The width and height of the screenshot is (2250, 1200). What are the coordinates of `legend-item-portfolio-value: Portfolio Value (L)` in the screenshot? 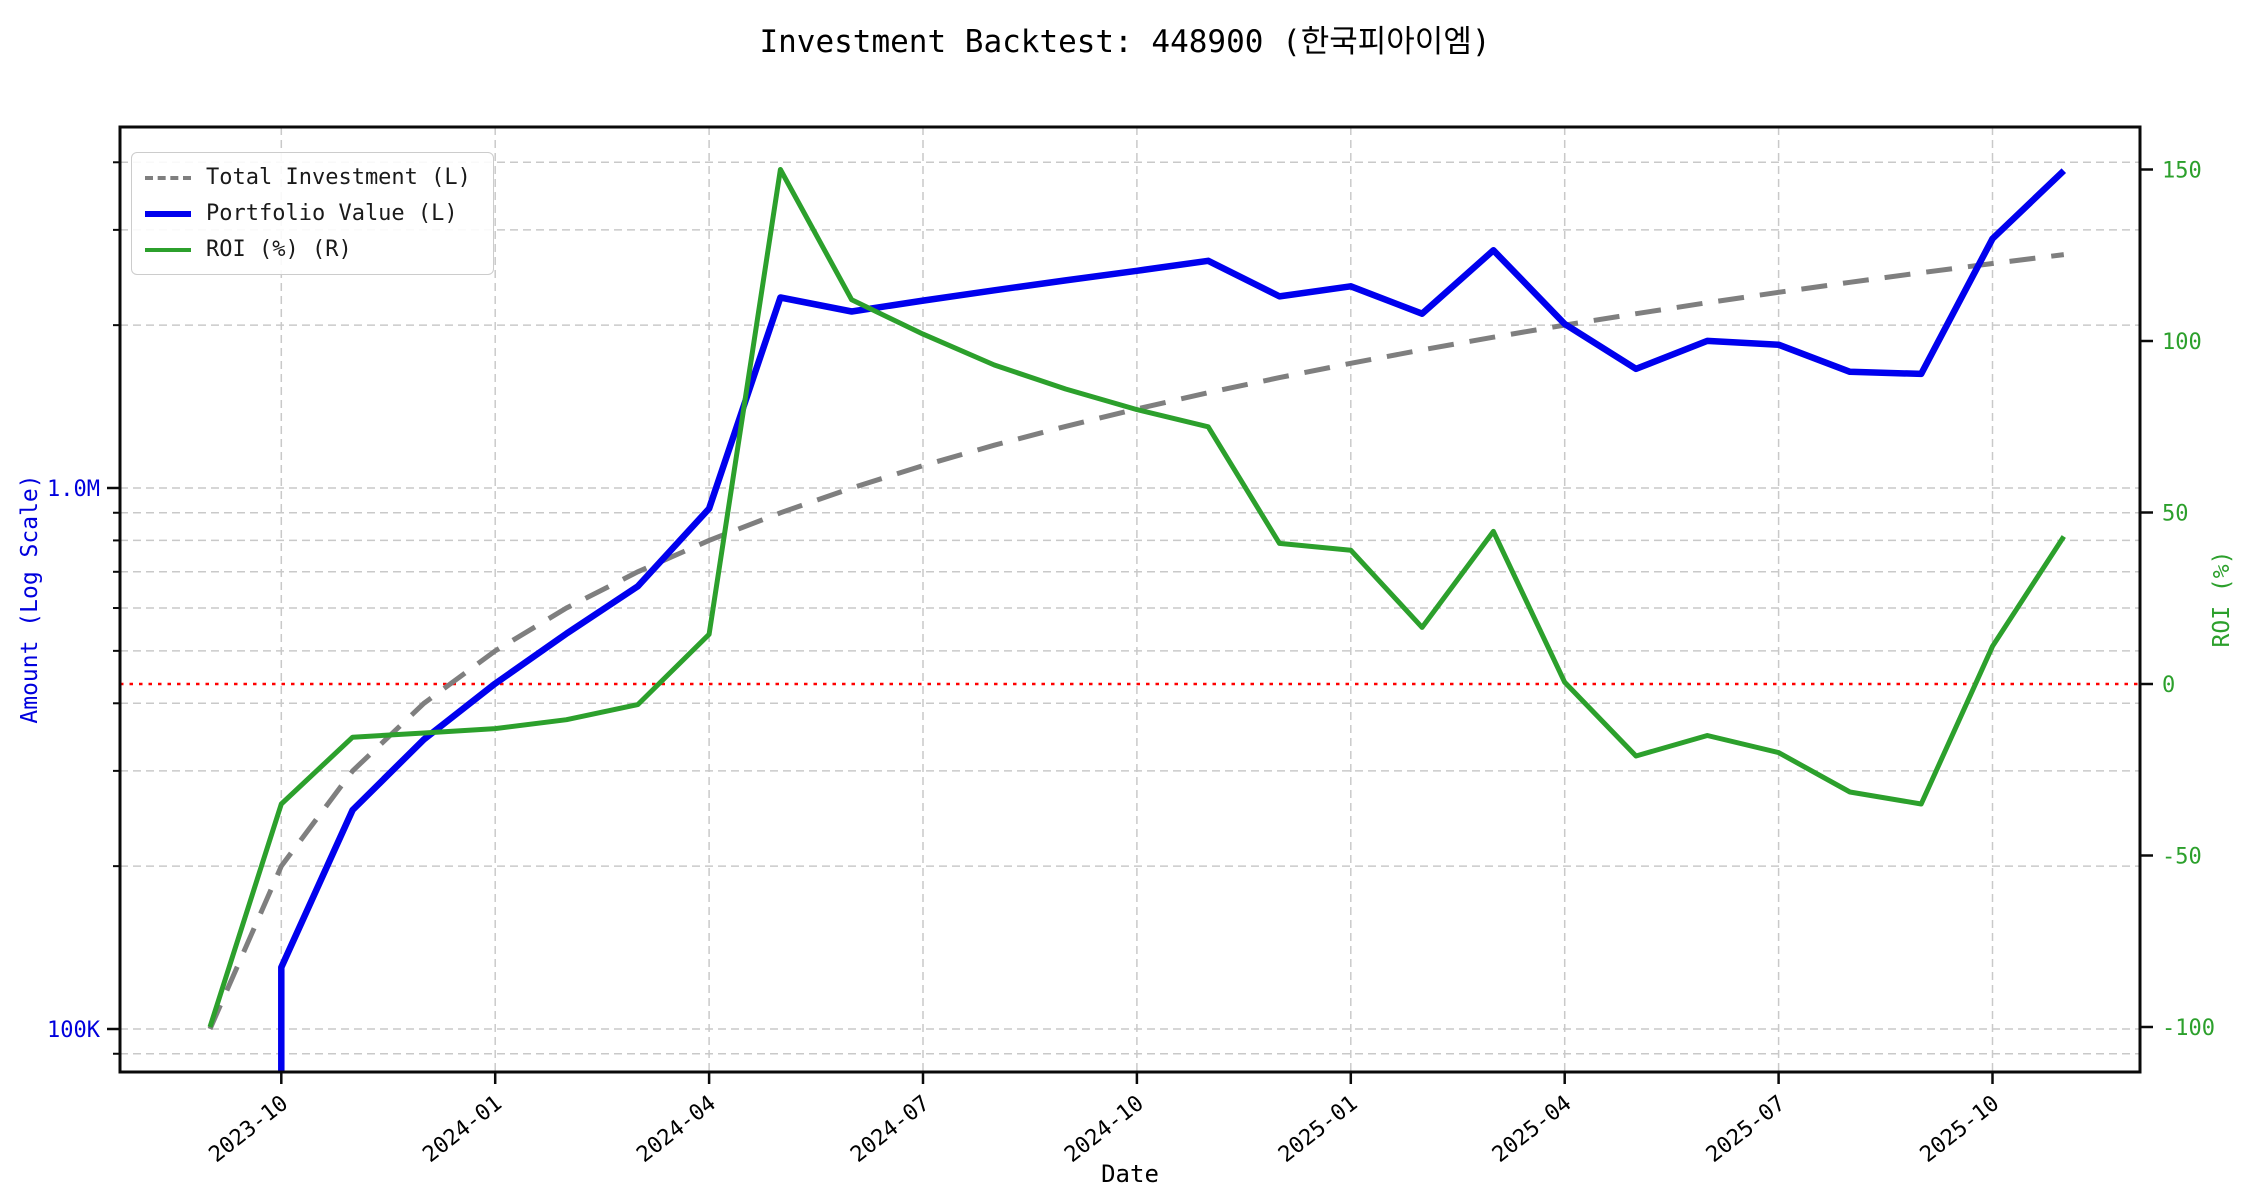 It's located at (308, 213).